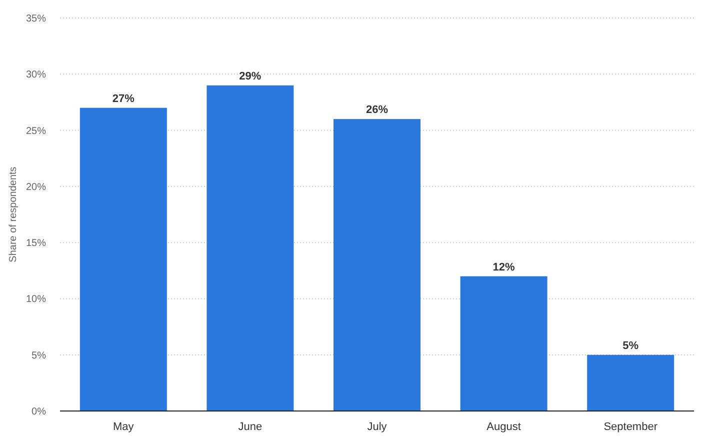 The image size is (704, 442). What do you see at coordinates (36, 75) in the screenshot?
I see `y-tick-label: 30%` at bounding box center [36, 75].